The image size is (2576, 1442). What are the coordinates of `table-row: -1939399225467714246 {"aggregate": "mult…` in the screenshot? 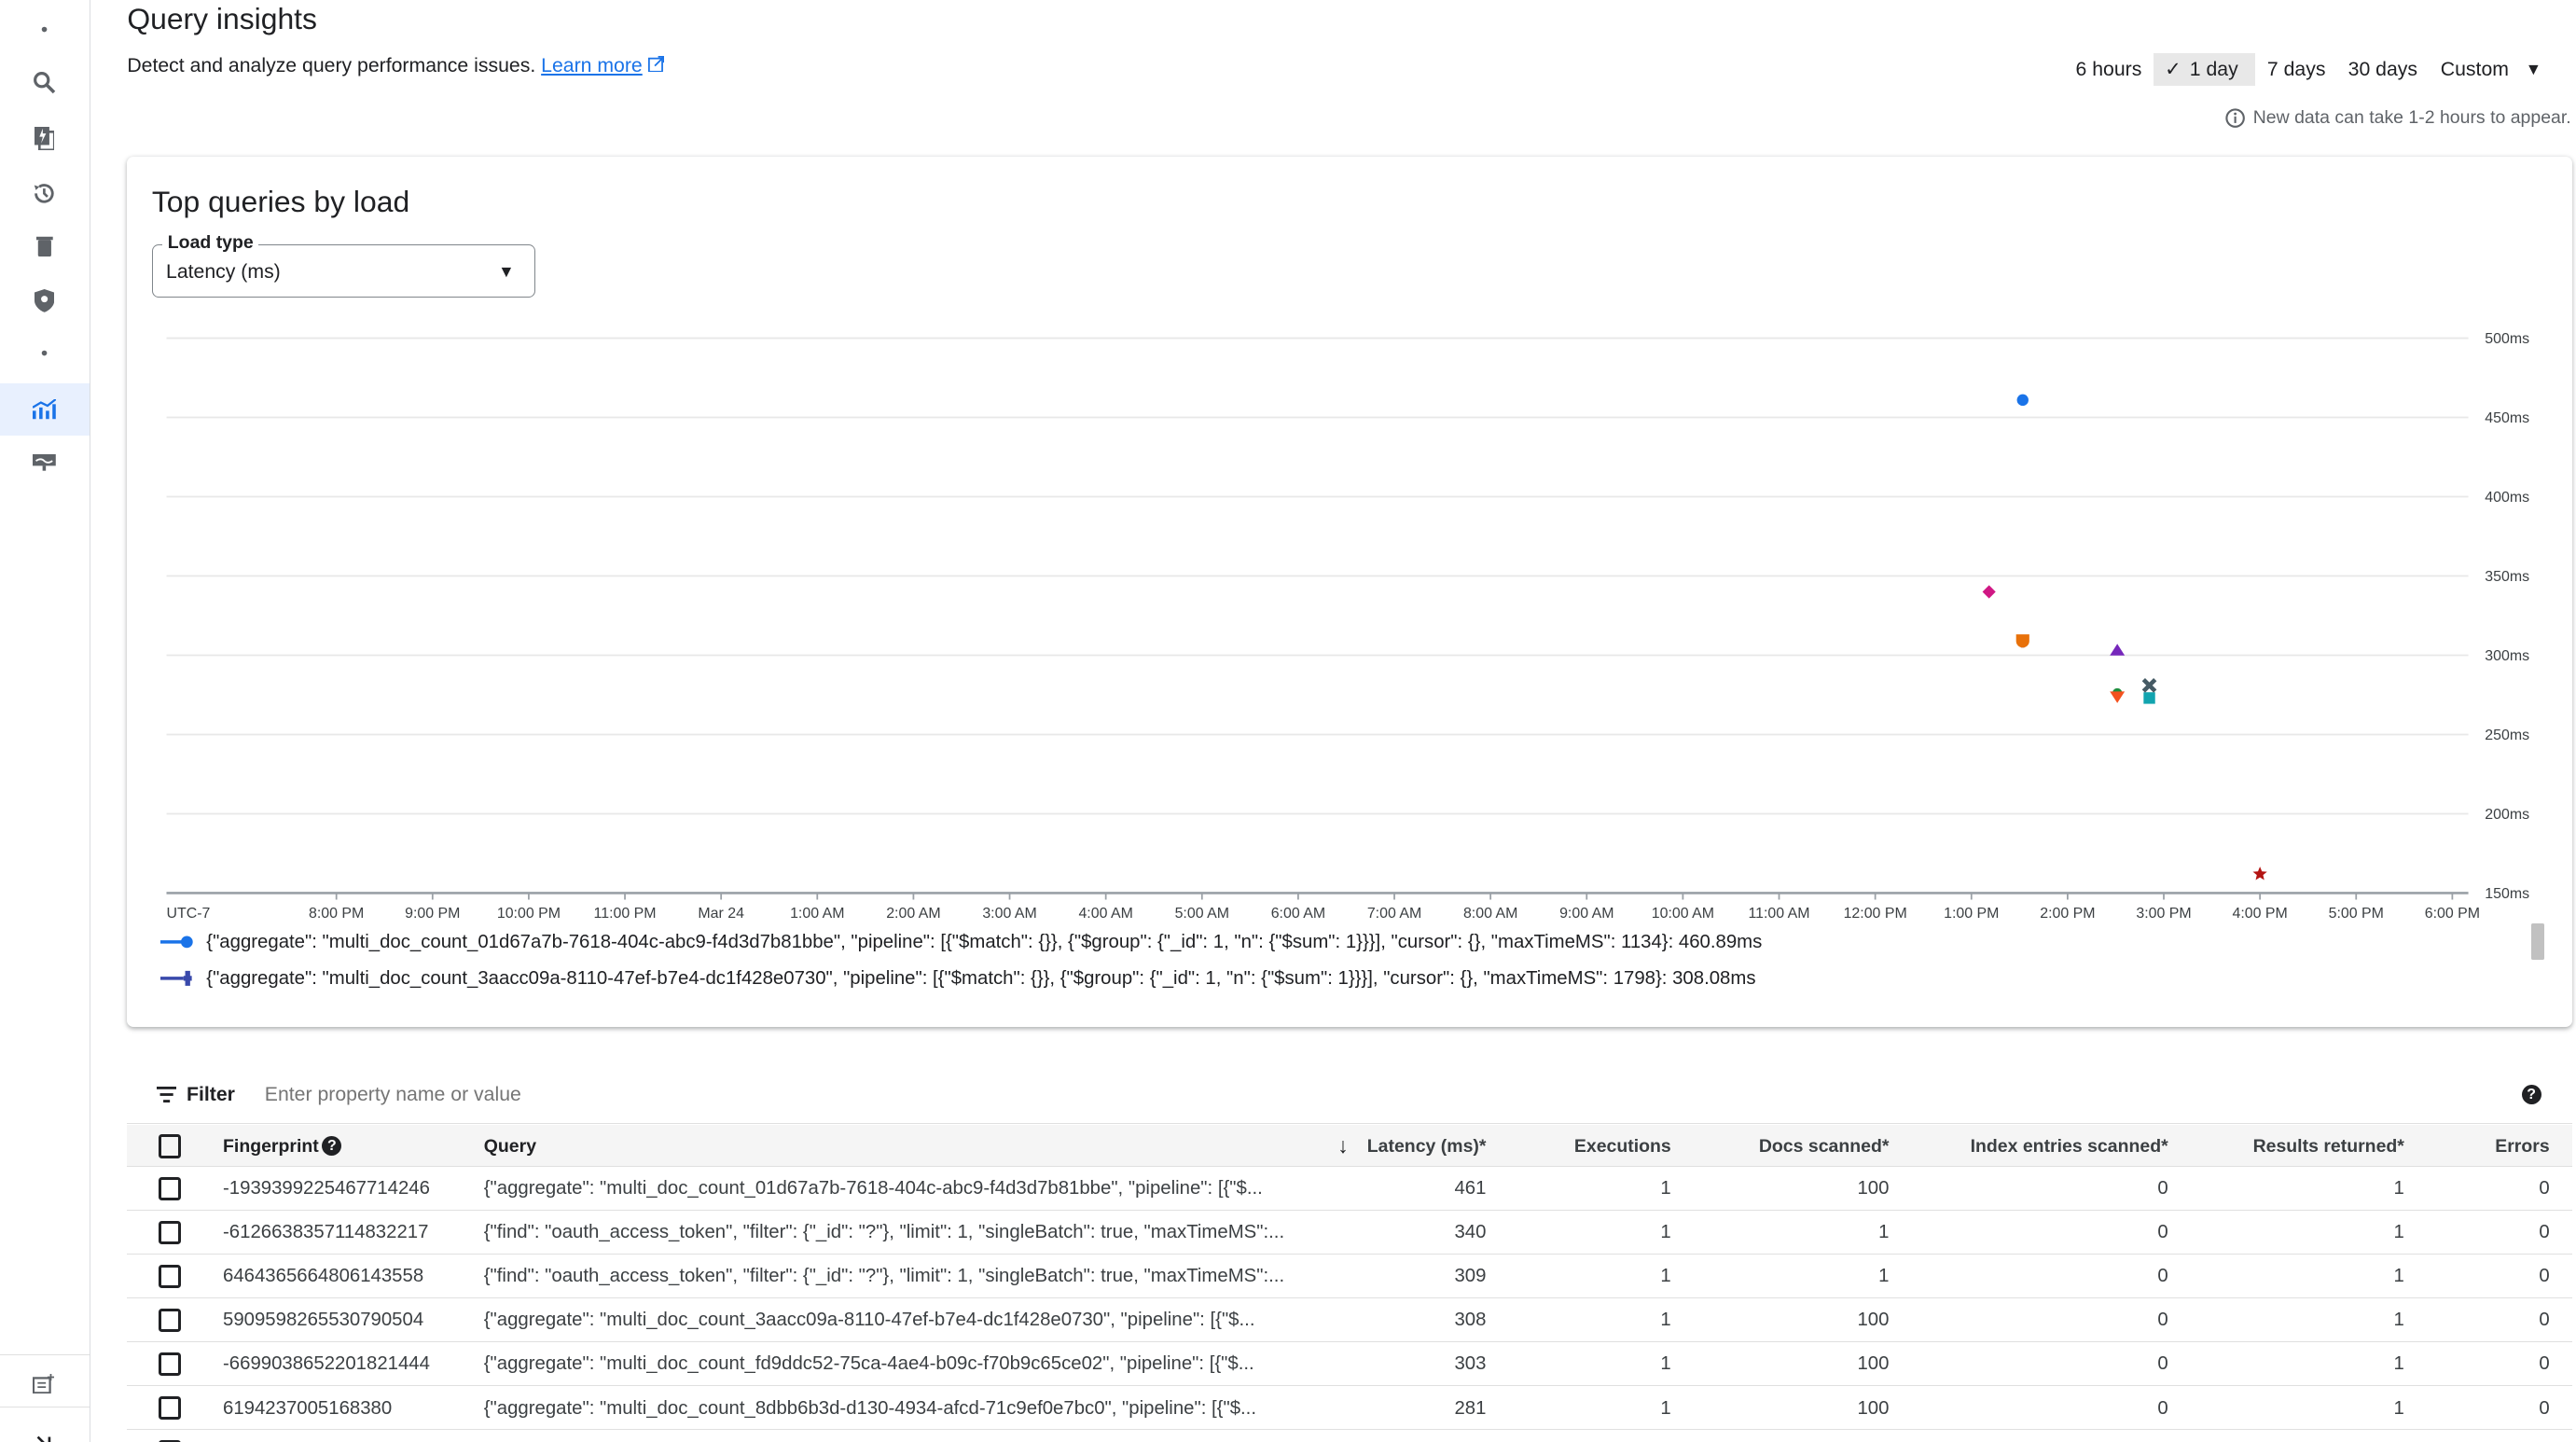 It's located at (1349, 1189).